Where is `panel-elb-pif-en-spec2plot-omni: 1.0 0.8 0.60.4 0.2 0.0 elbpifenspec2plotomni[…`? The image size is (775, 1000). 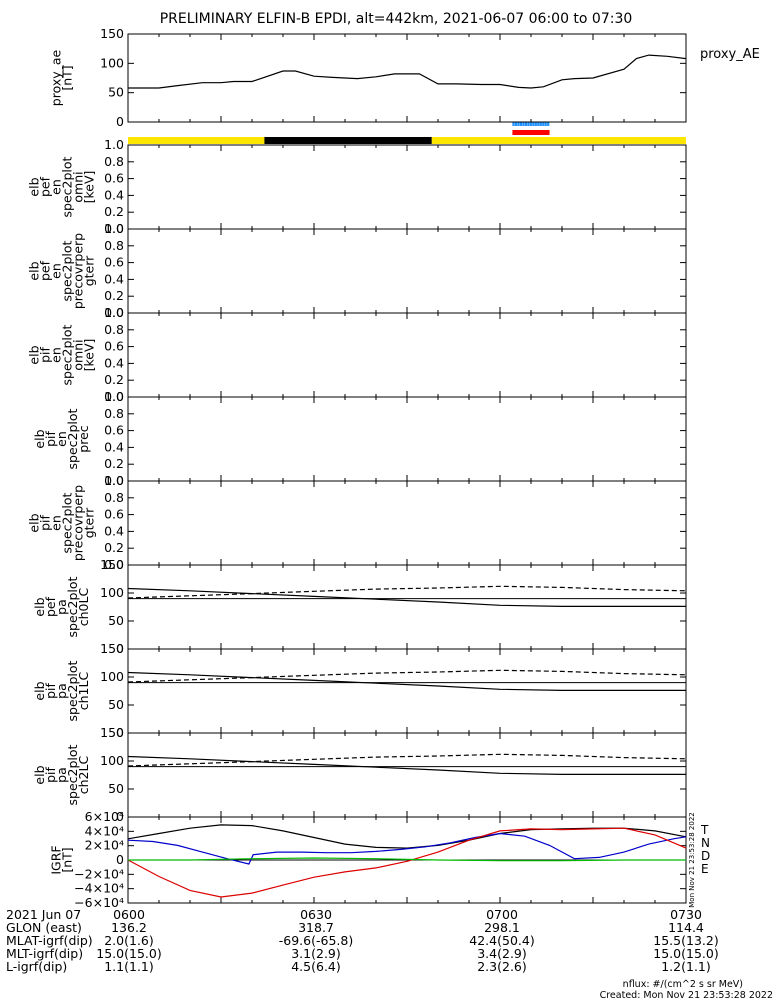
panel-elb-pif-en-spec2plot-omni: 1.0 0.8 0.60.4 0.2 0.0 elbpifenspec2plotomni[… is located at coordinates (357, 354).